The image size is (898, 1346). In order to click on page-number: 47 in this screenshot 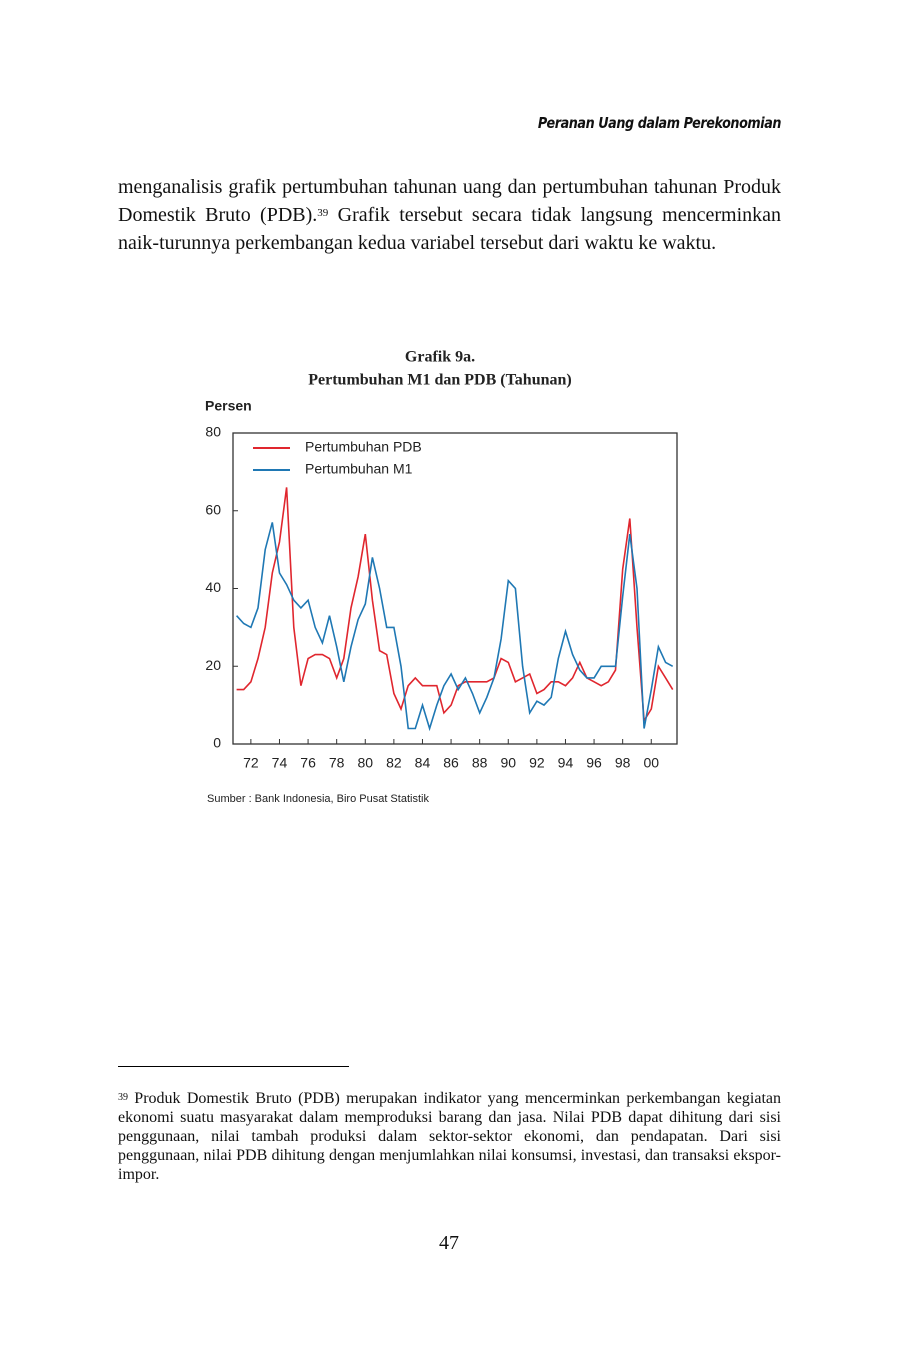, I will do `click(449, 1243)`.